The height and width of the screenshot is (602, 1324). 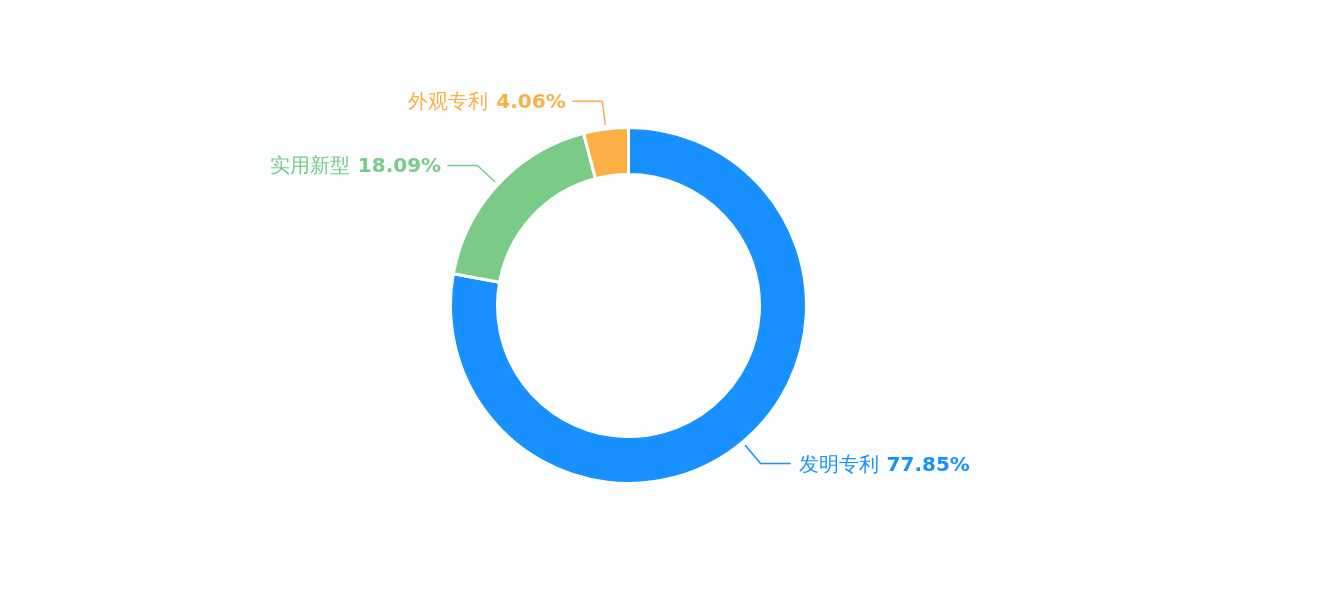 What do you see at coordinates (928, 463) in the screenshot?
I see `data-label: 77.85%` at bounding box center [928, 463].